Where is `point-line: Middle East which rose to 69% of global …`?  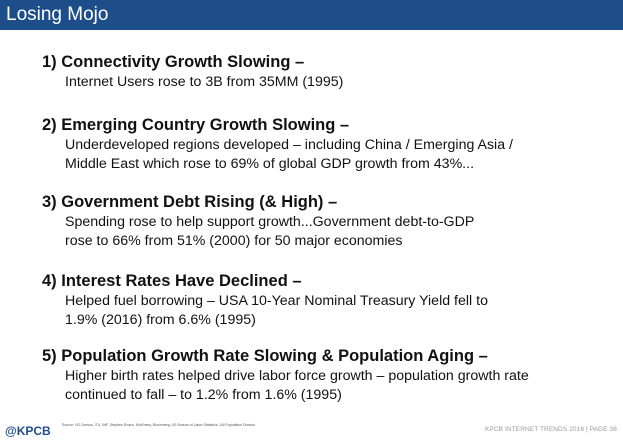
point-line: Middle East which rose to 69% of global … is located at coordinates (270, 164).